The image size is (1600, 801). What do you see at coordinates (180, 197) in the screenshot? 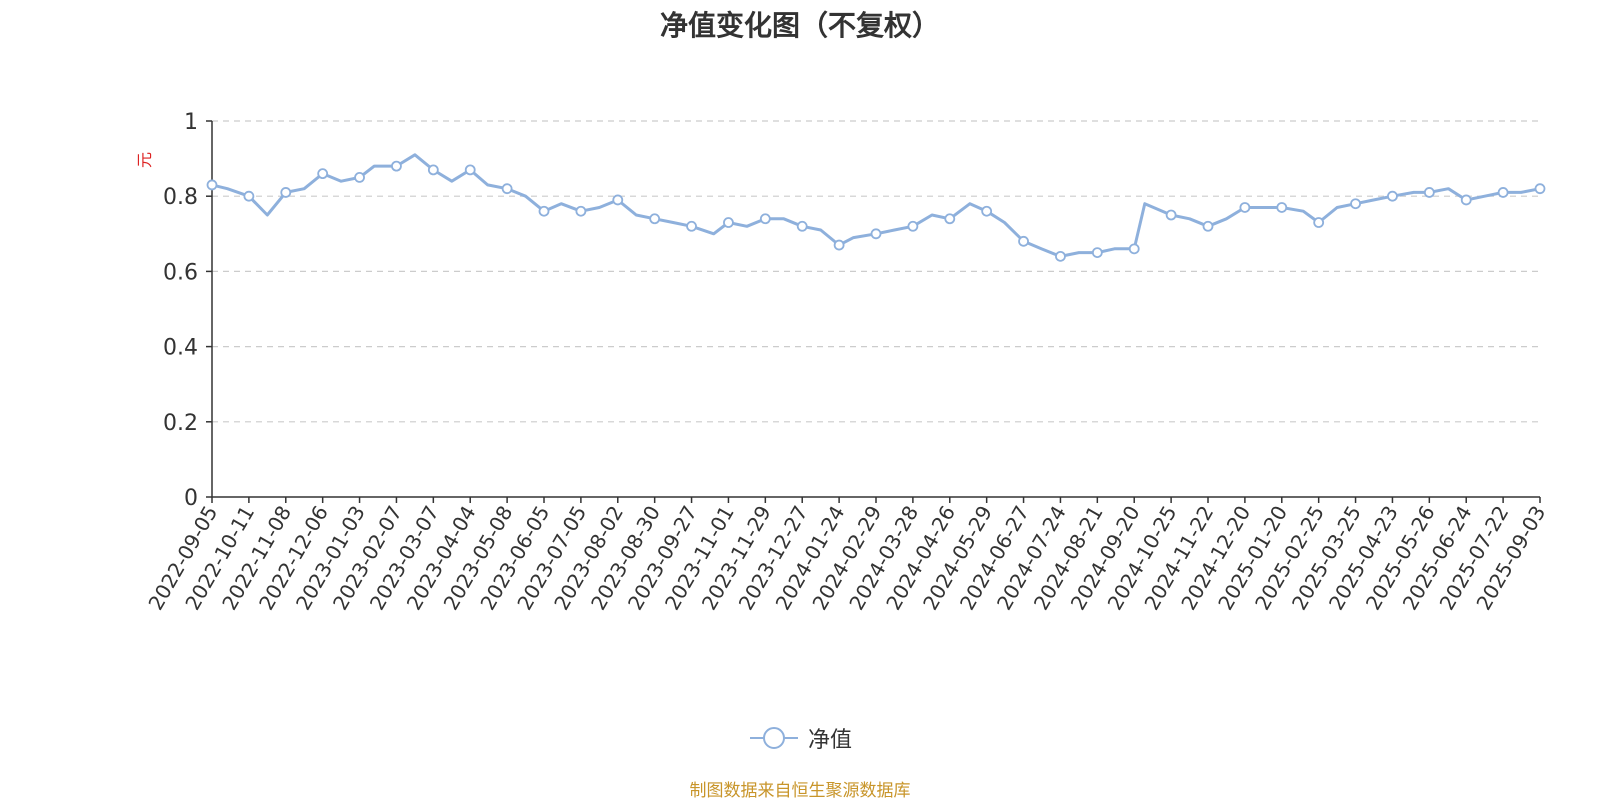
I see `y-tick-label: 0.8` at bounding box center [180, 197].